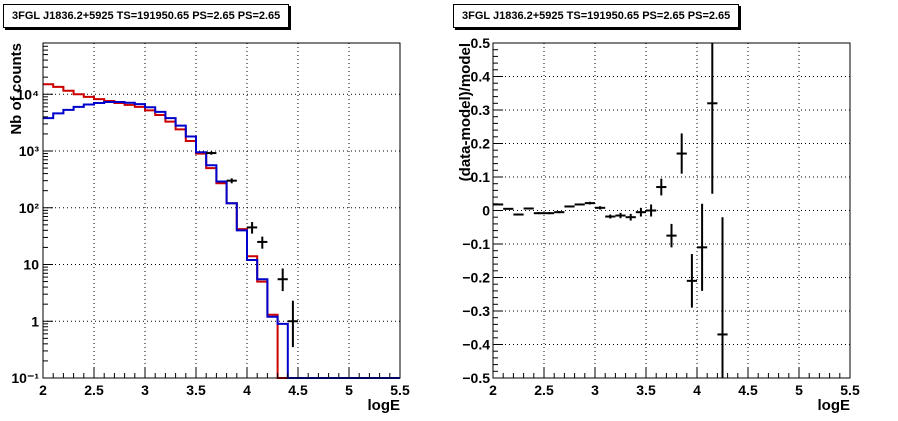 The width and height of the screenshot is (898, 421). What do you see at coordinates (35, 321) in the screenshot?
I see `y-tick-label: 1` at bounding box center [35, 321].